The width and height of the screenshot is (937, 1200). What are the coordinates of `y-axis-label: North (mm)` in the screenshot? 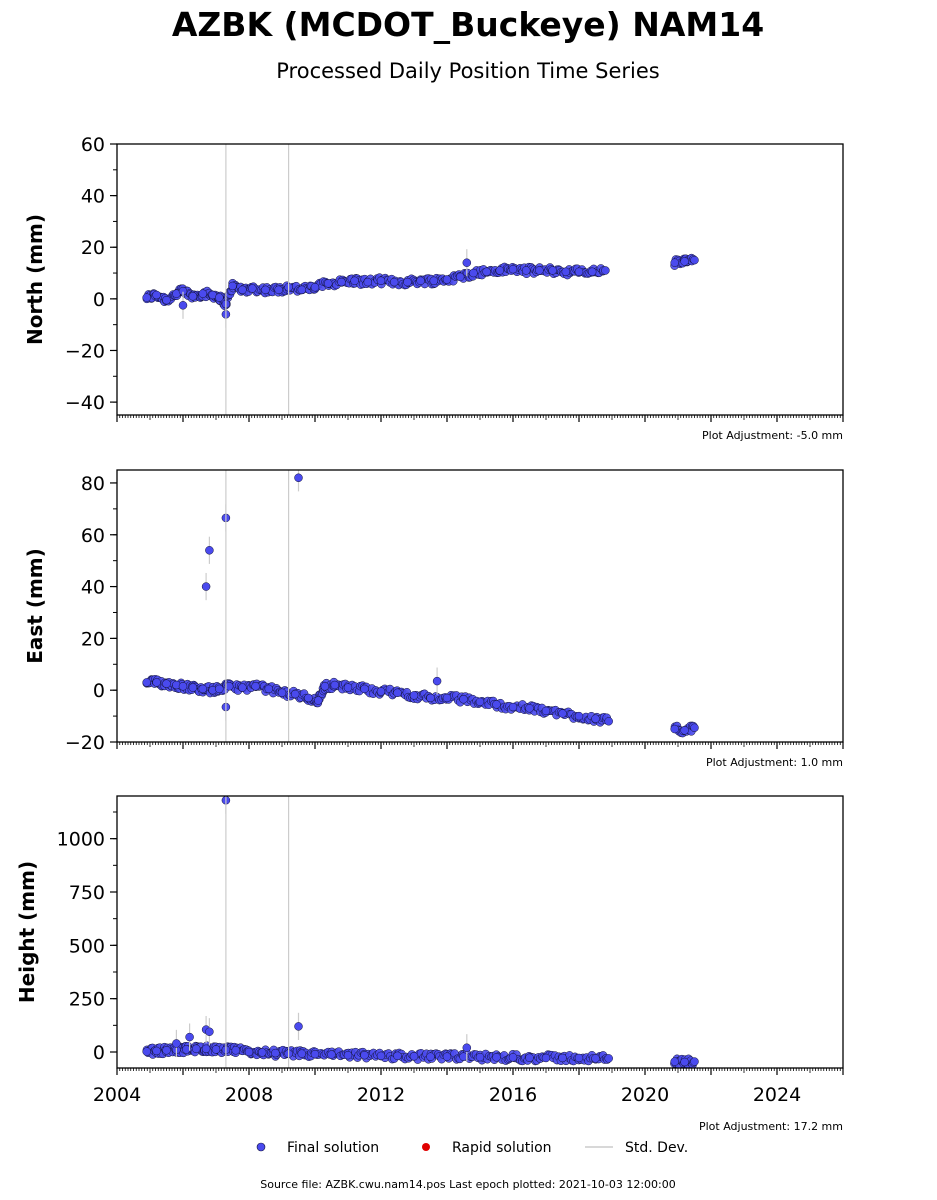 It's located at (35, 279).